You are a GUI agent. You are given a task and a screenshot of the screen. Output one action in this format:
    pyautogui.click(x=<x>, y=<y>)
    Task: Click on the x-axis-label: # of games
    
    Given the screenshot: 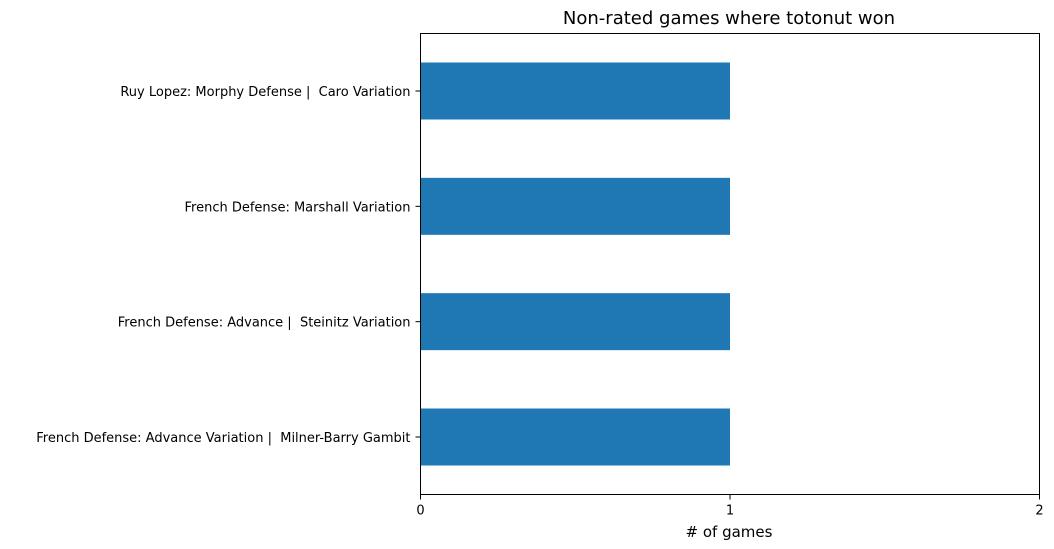 What is the action you would take?
    pyautogui.click(x=729, y=532)
    